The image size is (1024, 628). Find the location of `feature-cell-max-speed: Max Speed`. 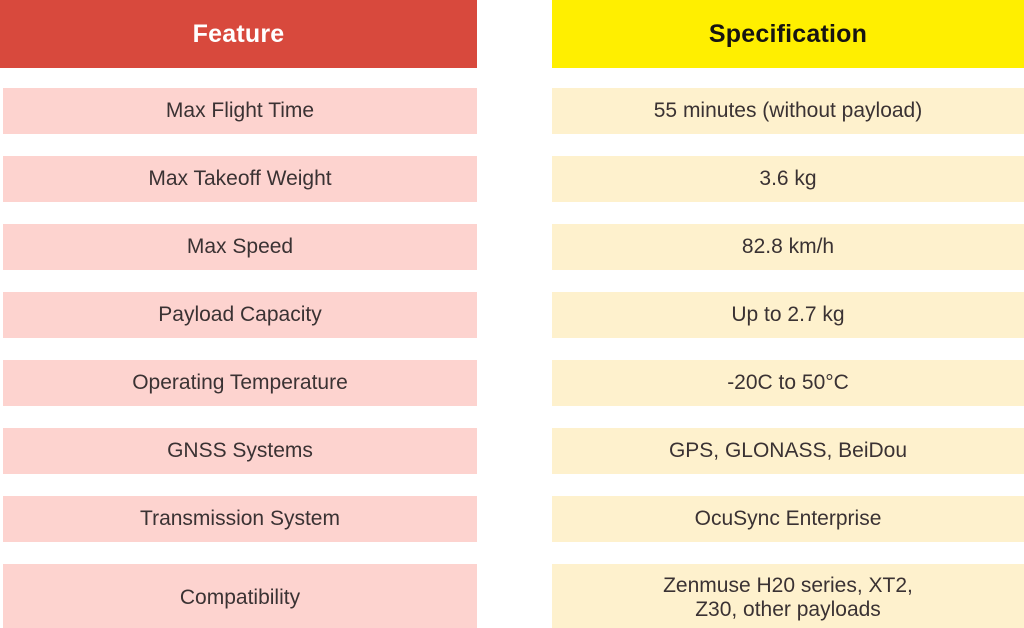

feature-cell-max-speed: Max Speed is located at coordinates (240, 247).